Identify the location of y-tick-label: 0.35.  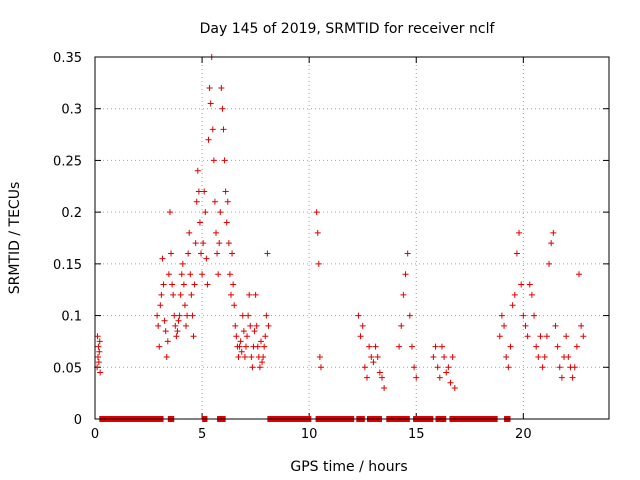
(67, 58).